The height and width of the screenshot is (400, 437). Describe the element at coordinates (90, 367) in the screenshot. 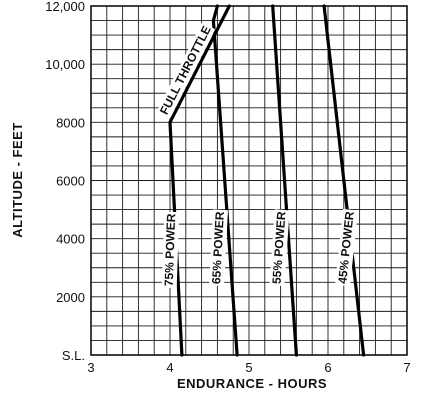

I see `x-tick-label: 3` at that location.